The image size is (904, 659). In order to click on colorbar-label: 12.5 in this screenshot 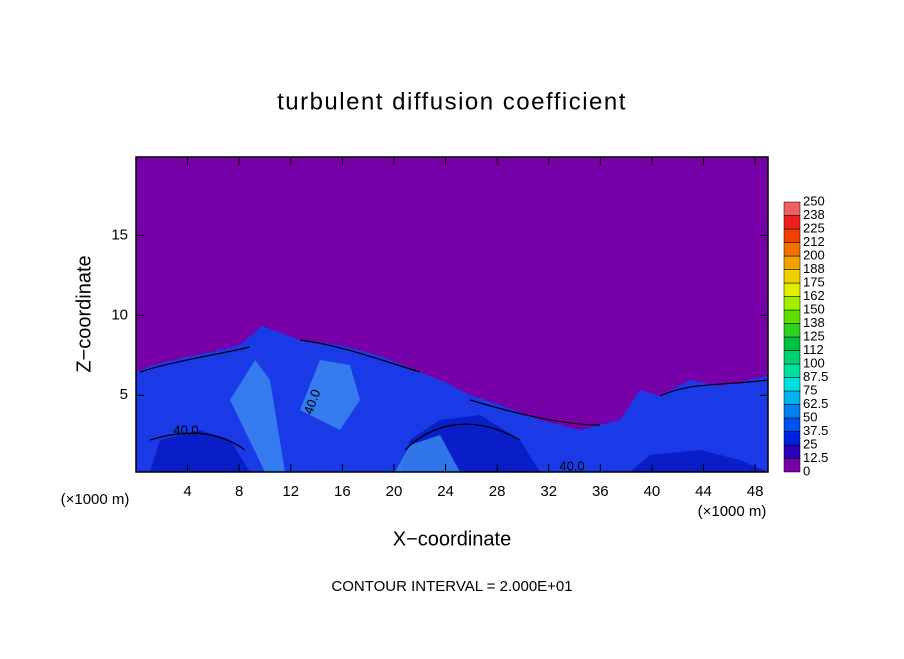, I will do `click(815, 457)`.